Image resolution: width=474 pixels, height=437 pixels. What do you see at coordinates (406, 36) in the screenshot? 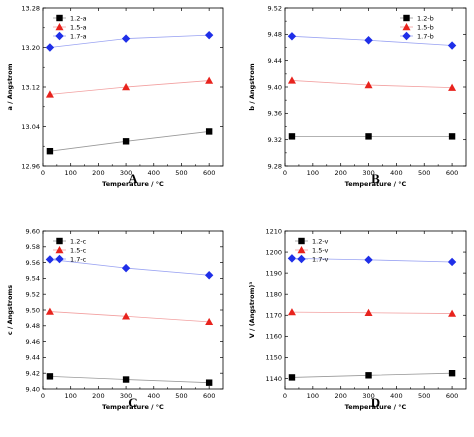
I see `legend-marker-1.7-b` at bounding box center [406, 36].